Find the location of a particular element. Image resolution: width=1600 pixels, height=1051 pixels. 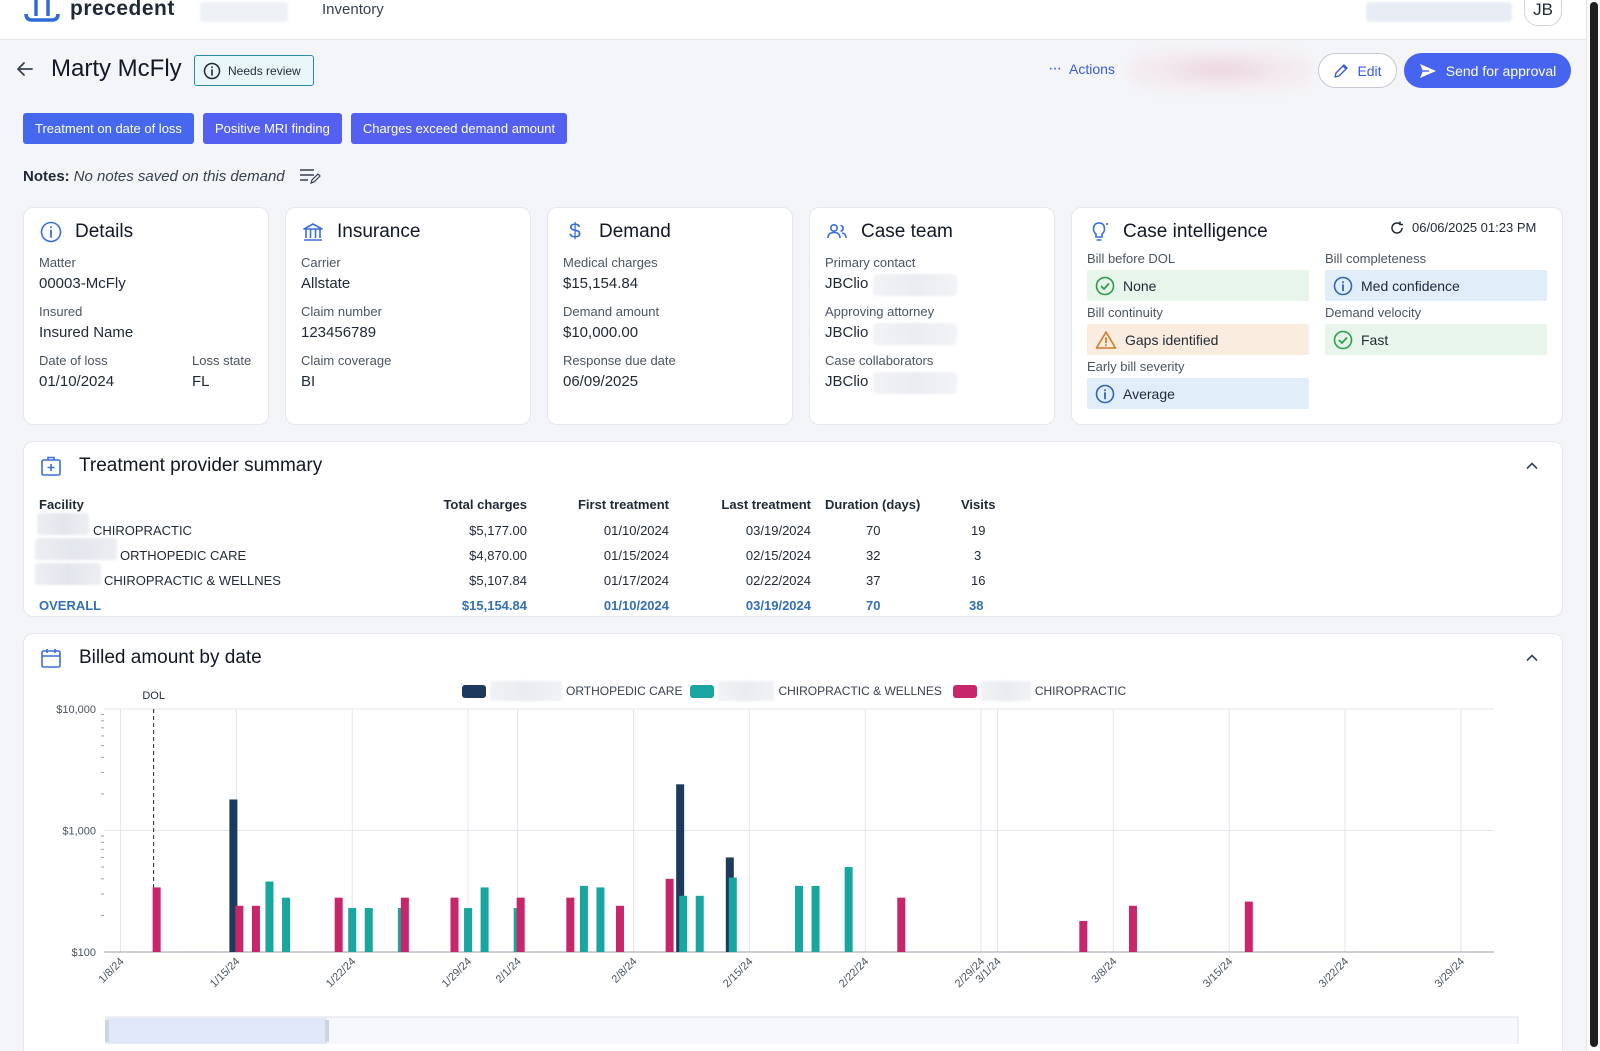

date-of-loss-label: Date of loss is located at coordinates (73, 360).